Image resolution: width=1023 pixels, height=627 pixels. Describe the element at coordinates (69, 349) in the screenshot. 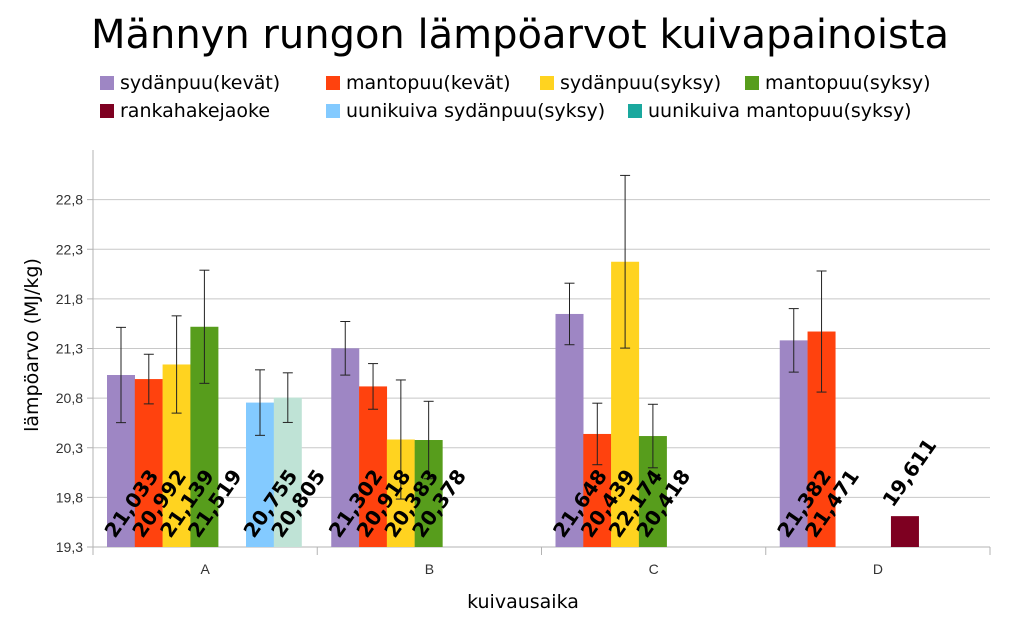

I see `y-tick-label: 21,3` at that location.